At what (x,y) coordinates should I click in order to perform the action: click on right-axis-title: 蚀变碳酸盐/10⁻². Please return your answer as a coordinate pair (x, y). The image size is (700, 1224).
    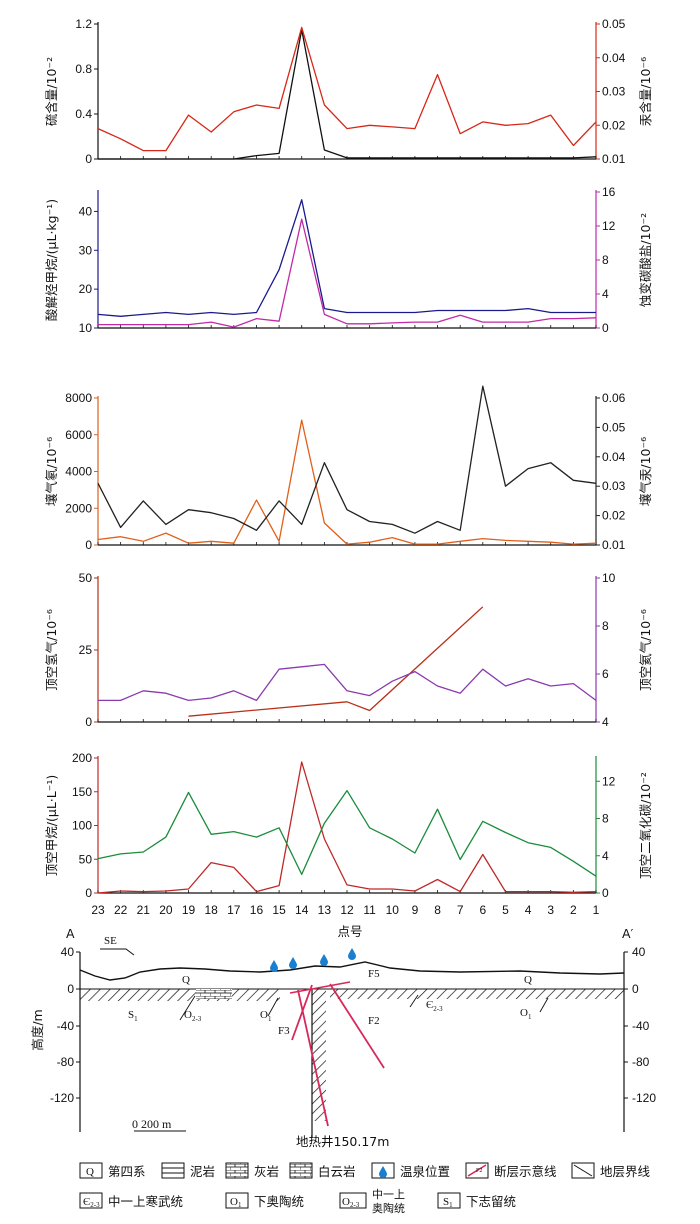
    Looking at the image, I should click on (645, 260).